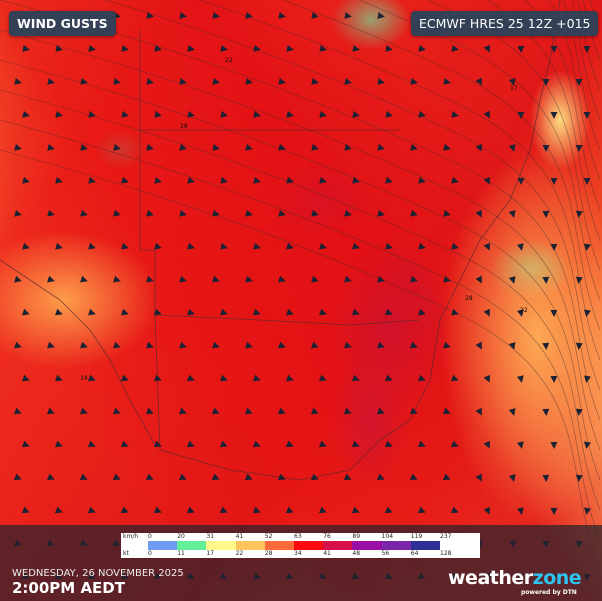  Describe the element at coordinates (549, 592) in the screenshot. I see `powered-by-label: powered by DTN` at that location.